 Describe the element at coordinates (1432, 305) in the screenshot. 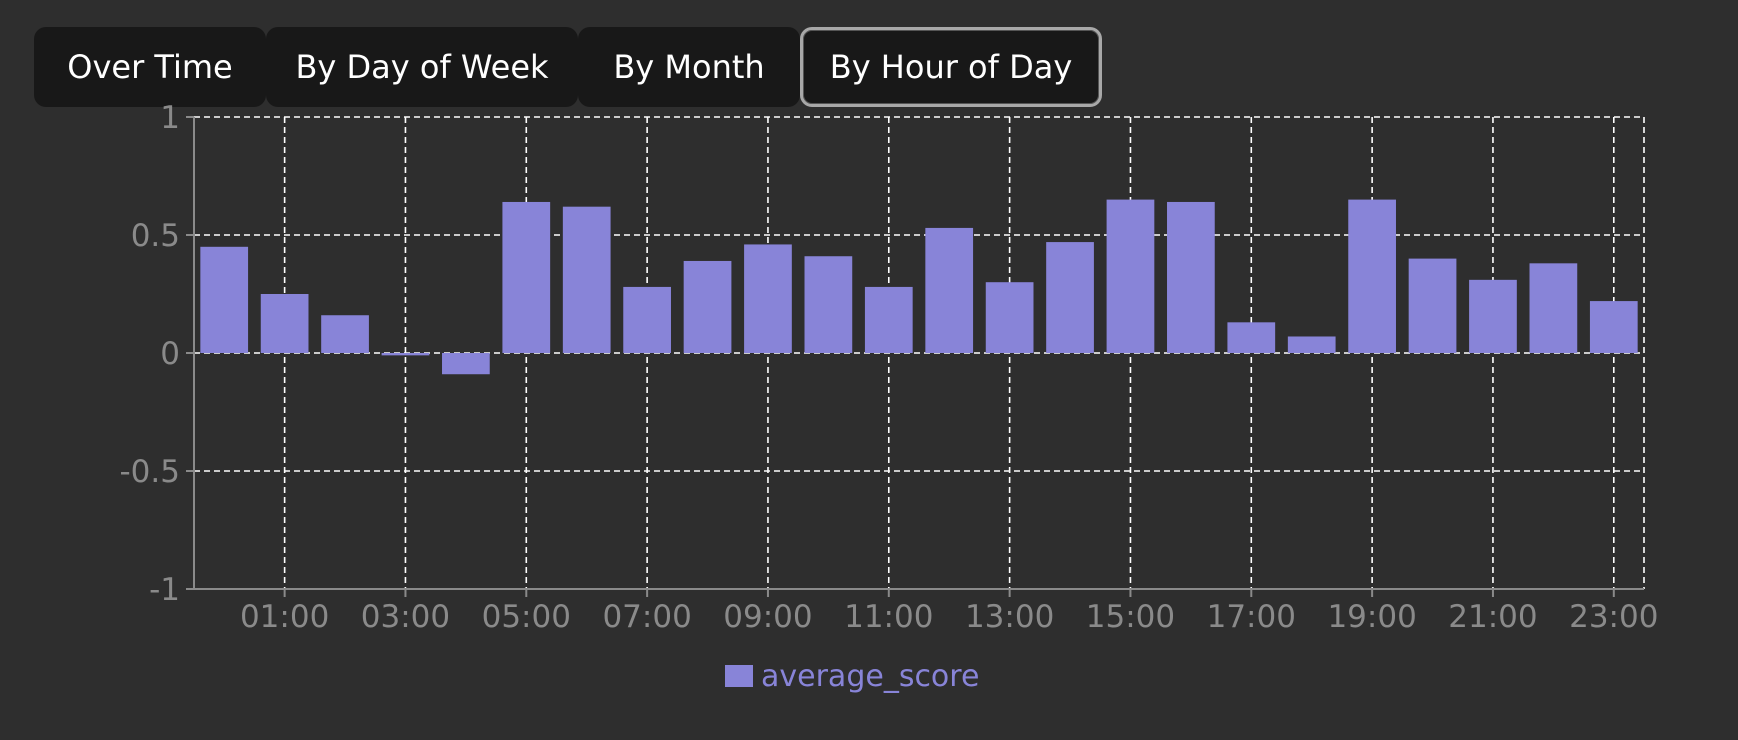

I see `bar-2000` at that location.